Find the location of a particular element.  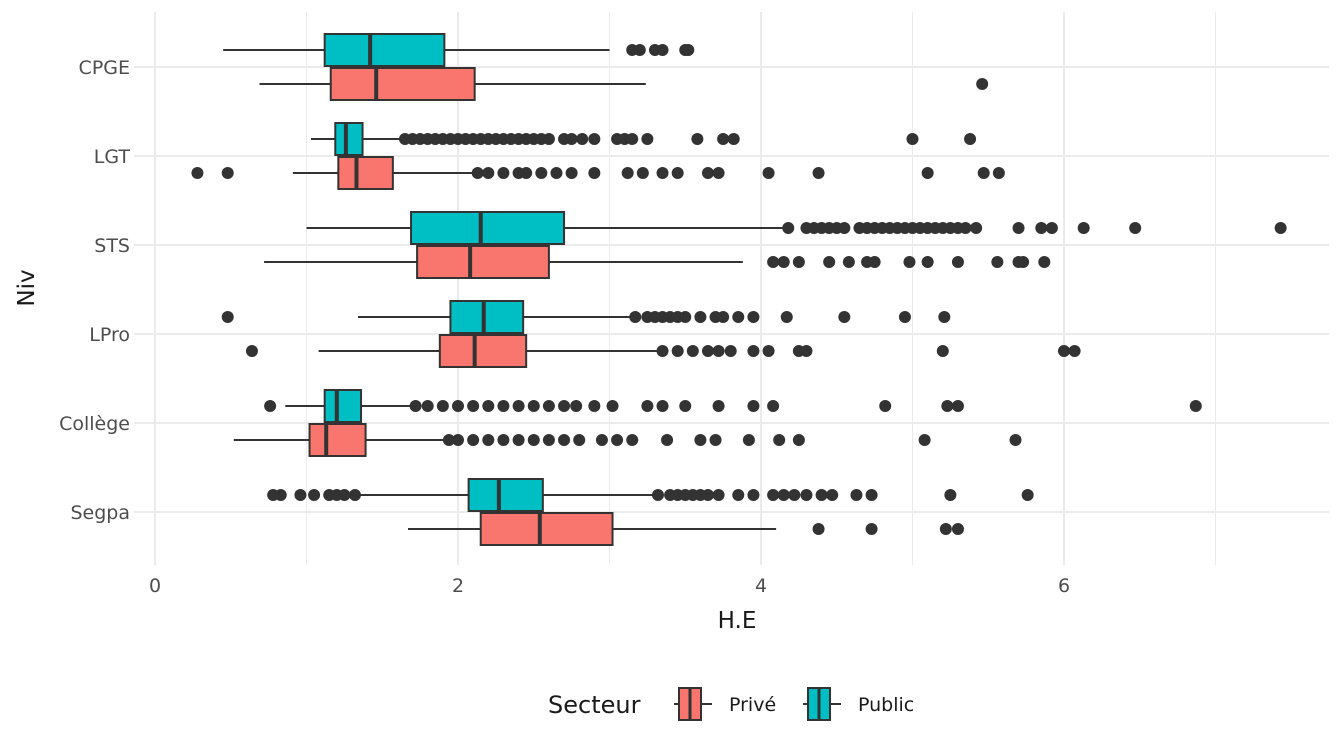

box-segpa-public is located at coordinates (508, 495).